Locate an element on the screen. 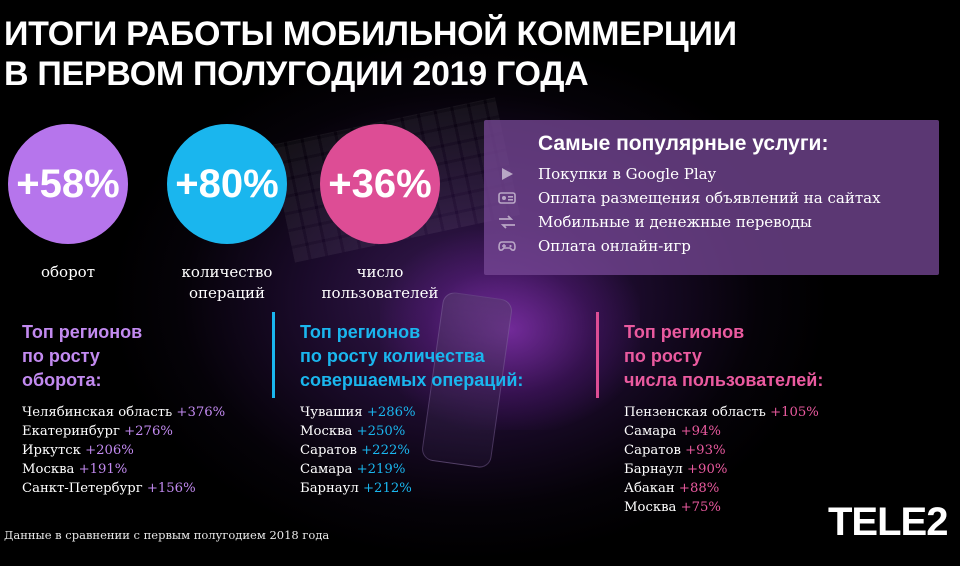  list-item: Иркутск +206% is located at coordinates (123, 450).